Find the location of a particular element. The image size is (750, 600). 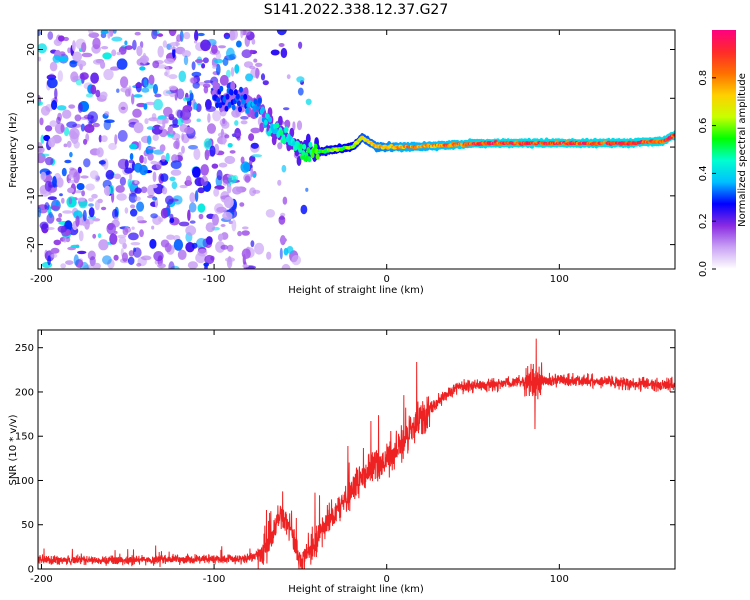

x-tick-label: 100 is located at coordinates (559, 579).